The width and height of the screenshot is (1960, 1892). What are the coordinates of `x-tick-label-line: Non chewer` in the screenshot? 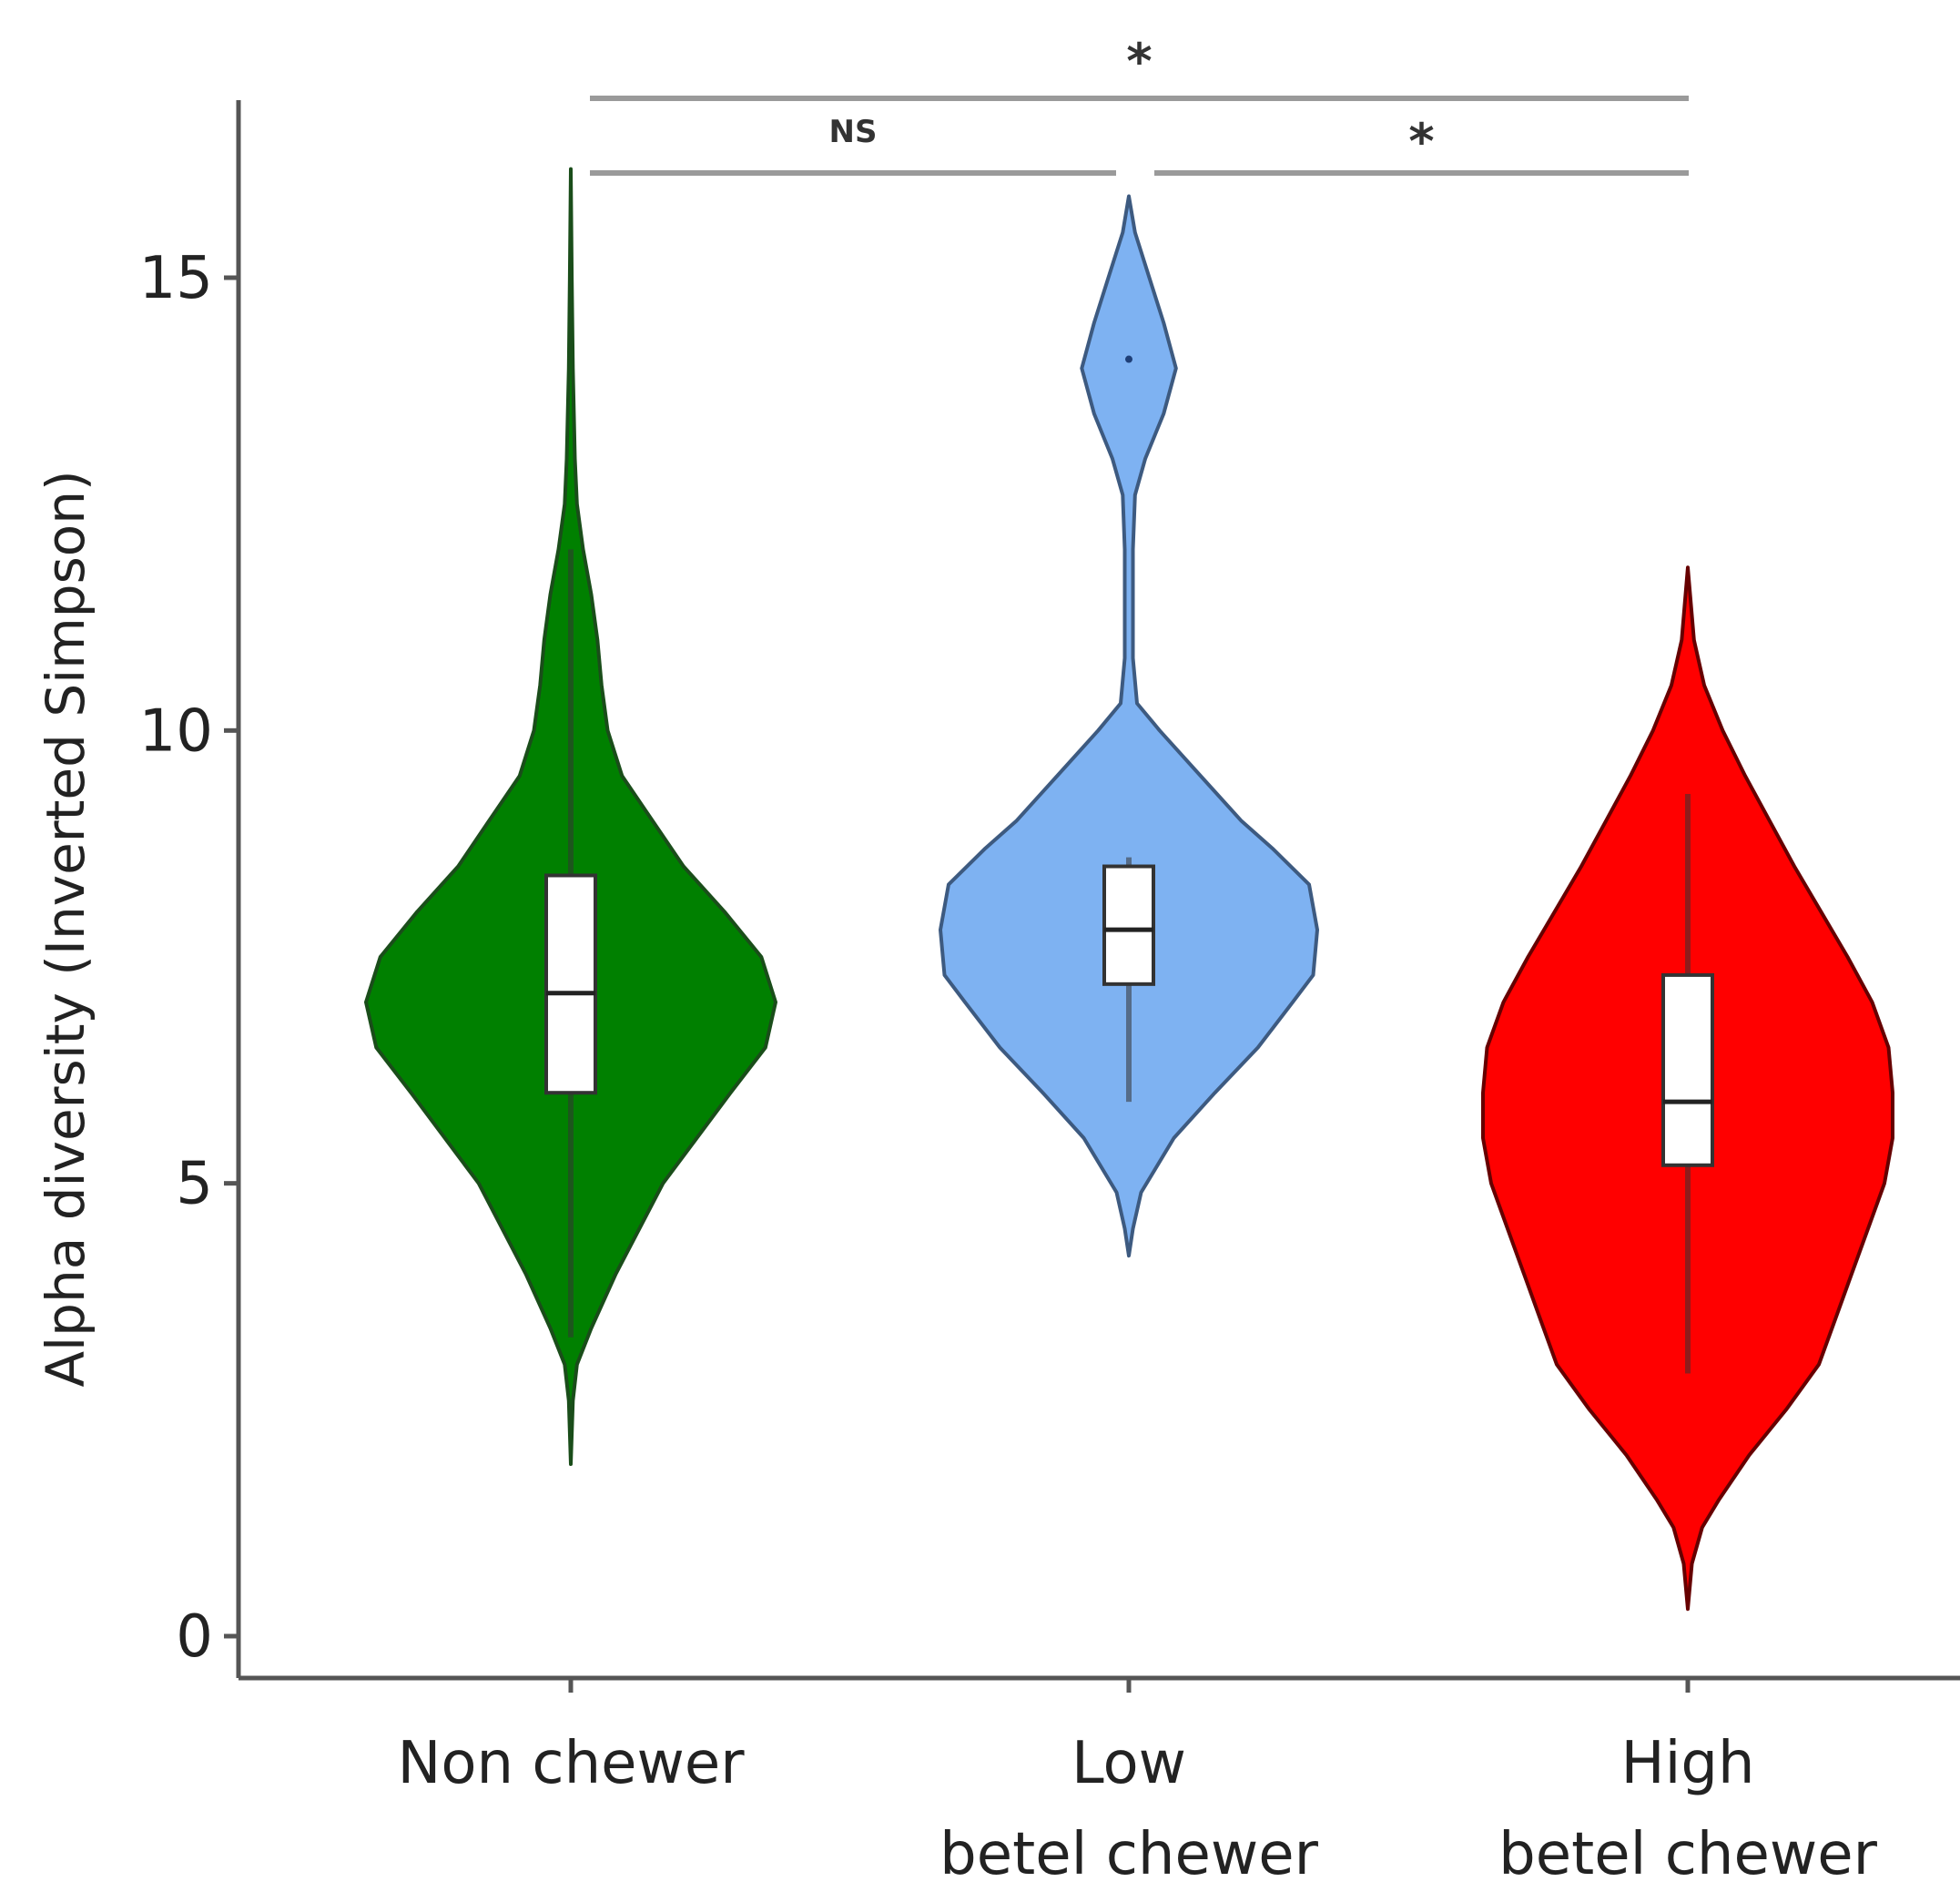 It's located at (571, 1763).